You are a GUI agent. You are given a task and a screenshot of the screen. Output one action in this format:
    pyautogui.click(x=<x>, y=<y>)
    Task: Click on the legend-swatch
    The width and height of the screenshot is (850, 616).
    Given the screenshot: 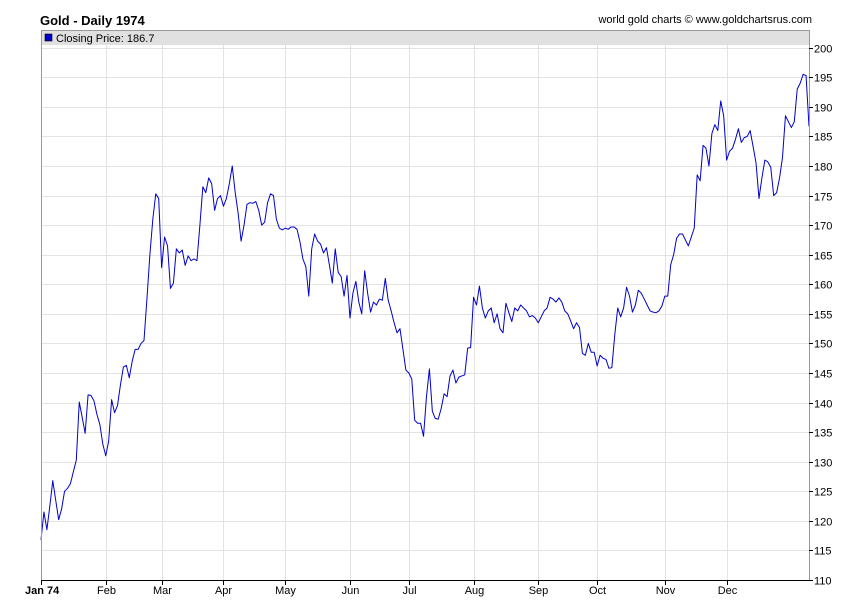 What is the action you would take?
    pyautogui.click(x=48, y=37)
    